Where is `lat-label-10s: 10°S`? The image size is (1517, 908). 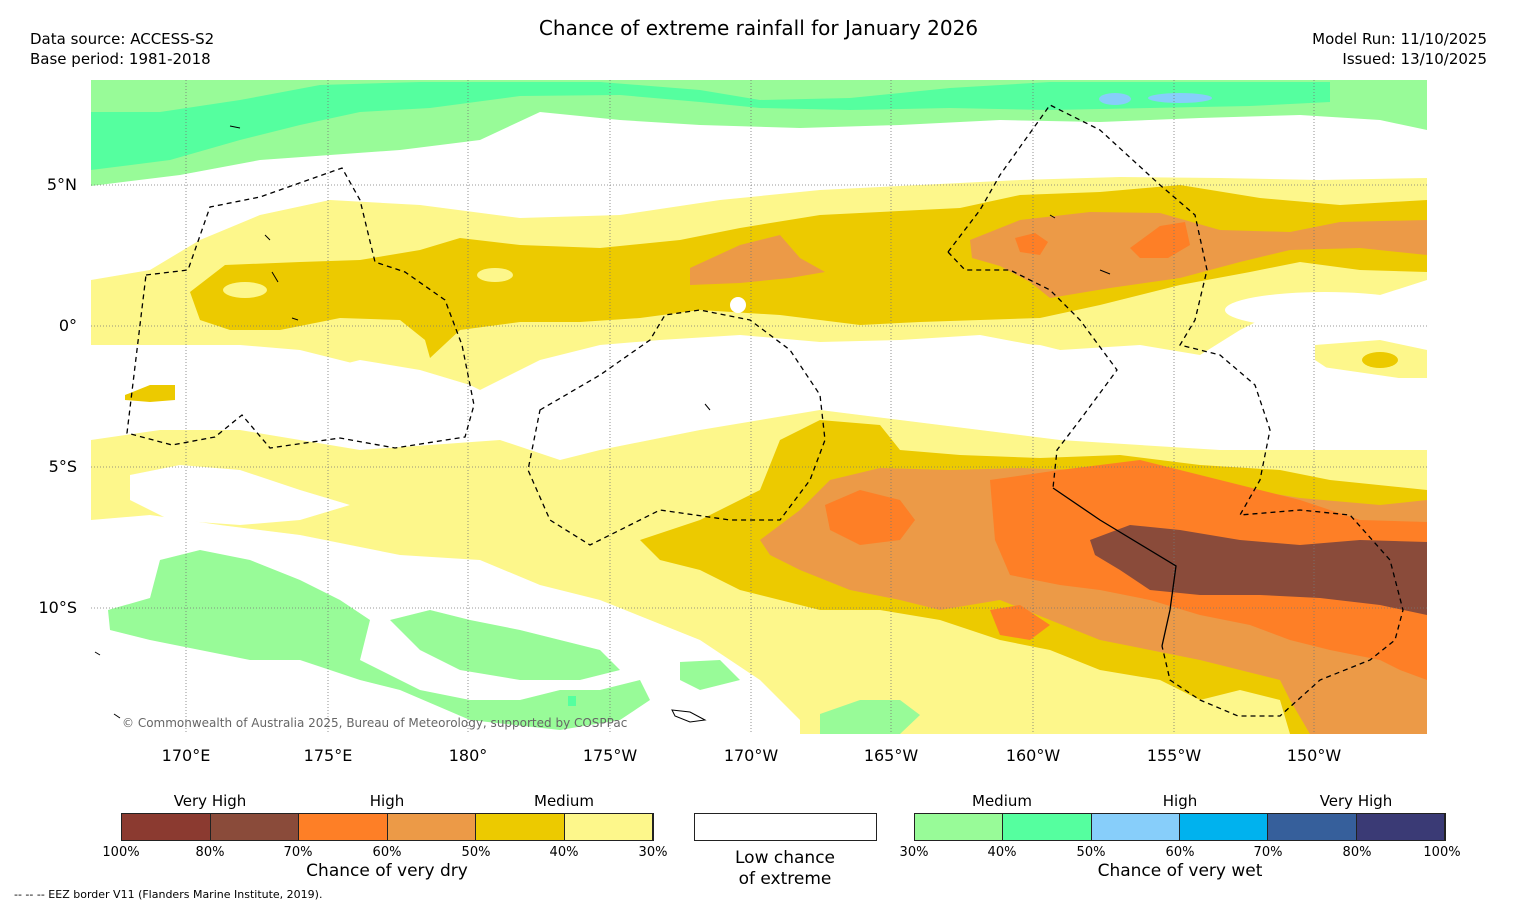 lat-label-10s: 10°S is located at coordinates (57, 607).